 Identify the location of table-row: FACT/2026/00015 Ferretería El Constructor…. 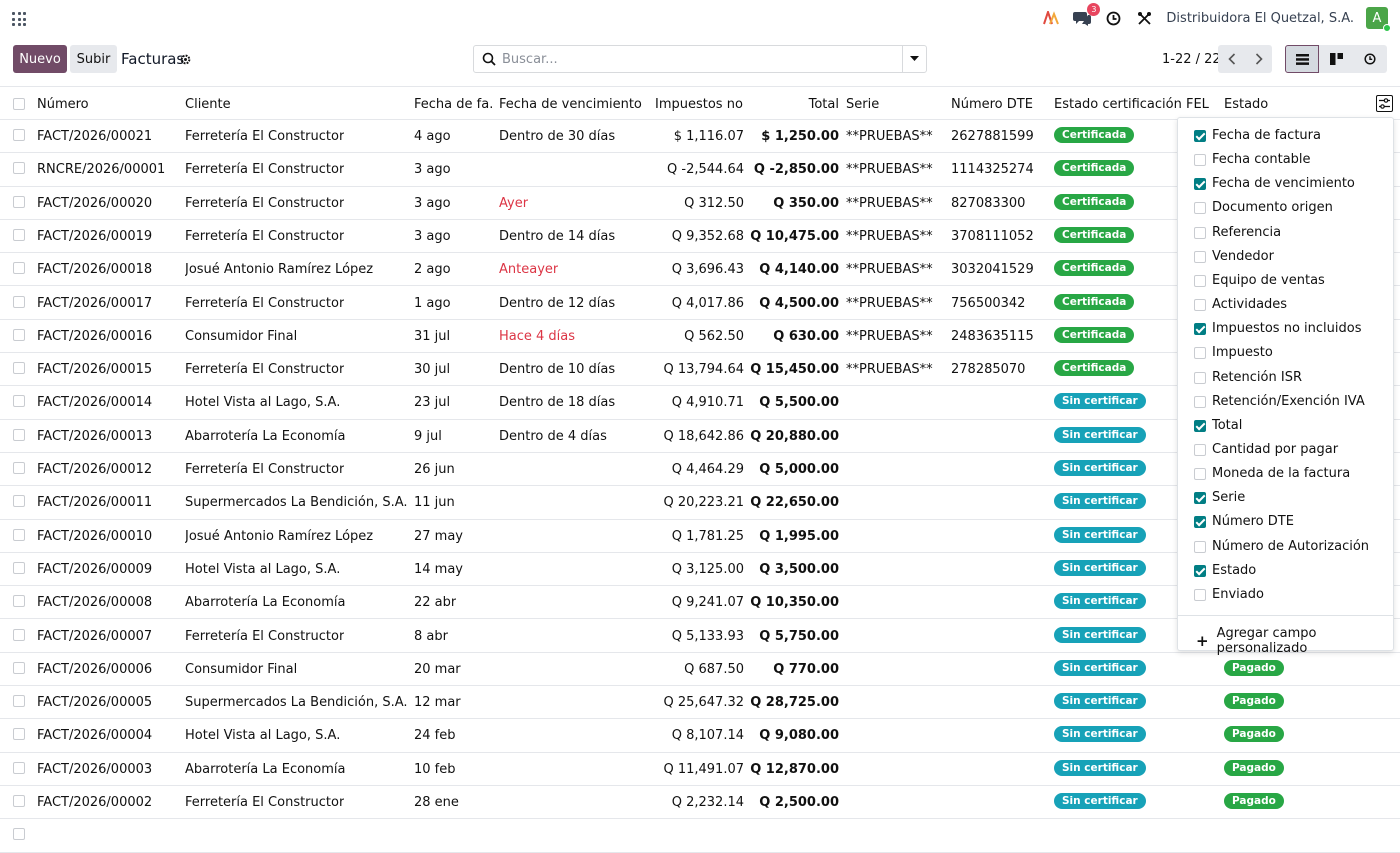
(700, 370).